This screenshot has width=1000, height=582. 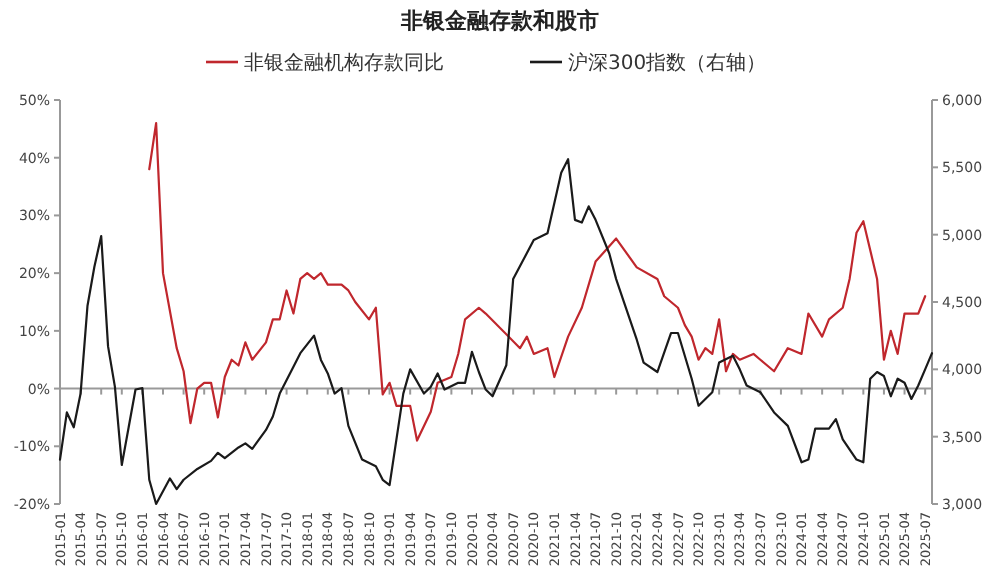 What do you see at coordinates (499, 21) in the screenshot?
I see `chart-title: 非银金融存款和股市` at bounding box center [499, 21].